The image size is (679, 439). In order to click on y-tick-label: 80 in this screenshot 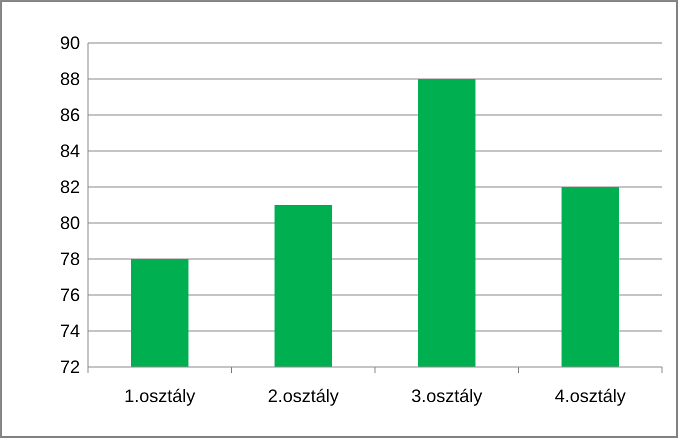, I will do `click(70, 222)`.